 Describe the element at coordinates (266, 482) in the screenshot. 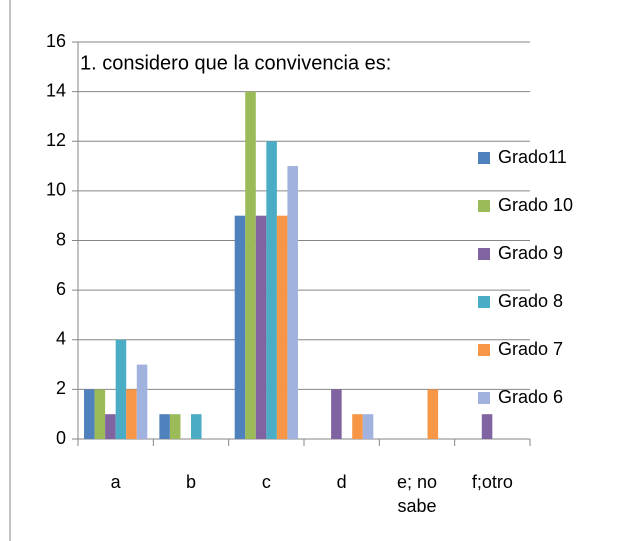

I see `x-tick-label: c` at that location.